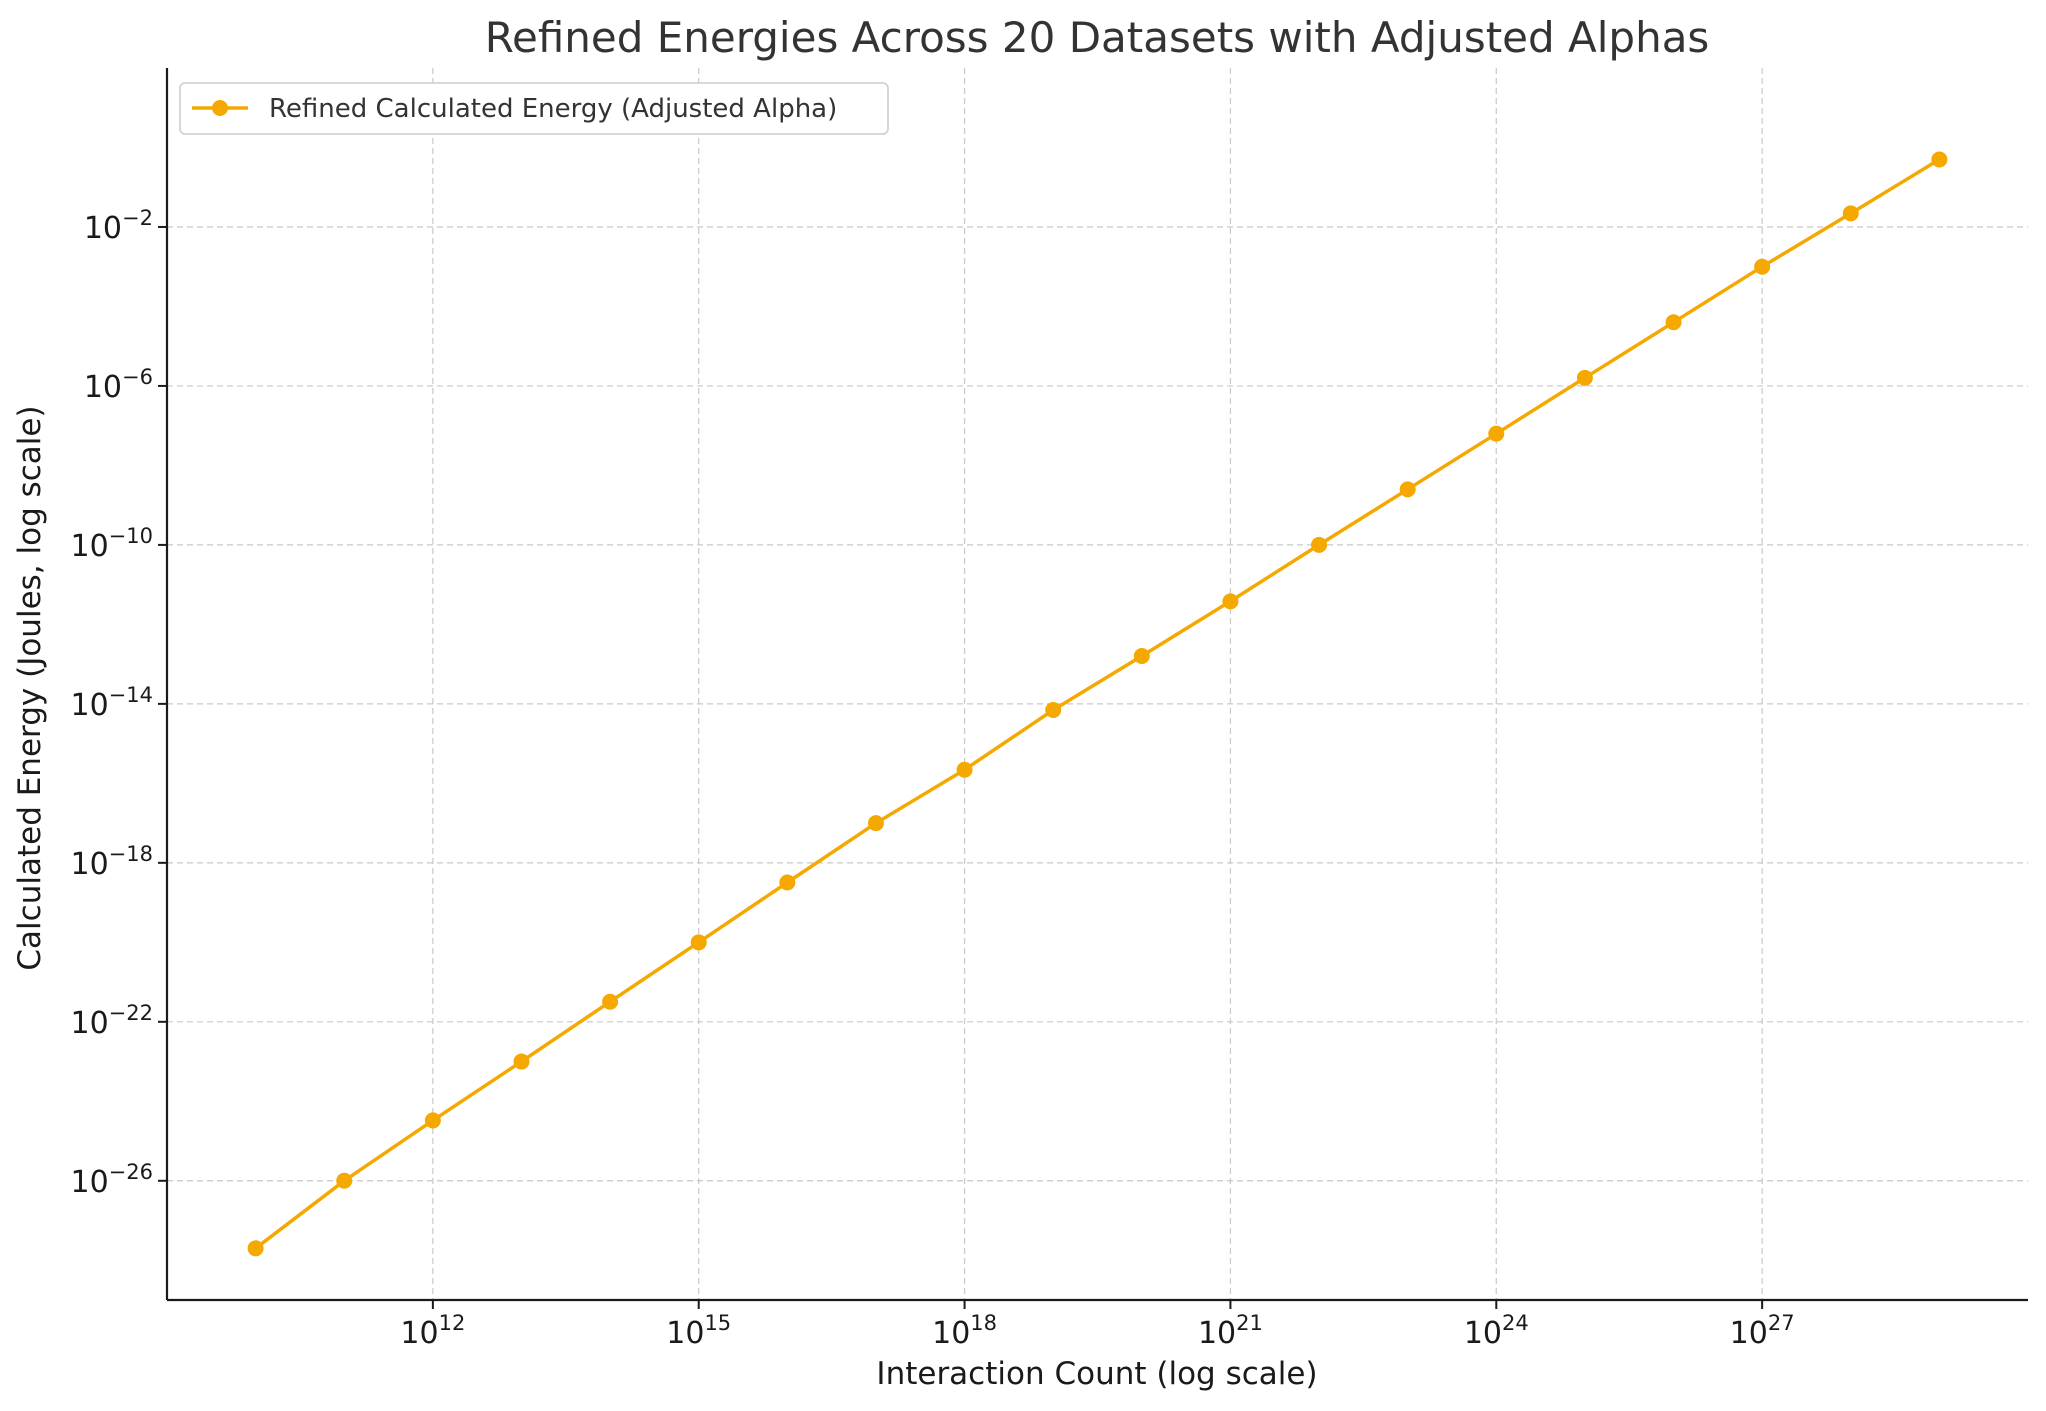 The width and height of the screenshot is (2046, 1411). What do you see at coordinates (698, 1331) in the screenshot?
I see `x-tick-label: 1015` at bounding box center [698, 1331].